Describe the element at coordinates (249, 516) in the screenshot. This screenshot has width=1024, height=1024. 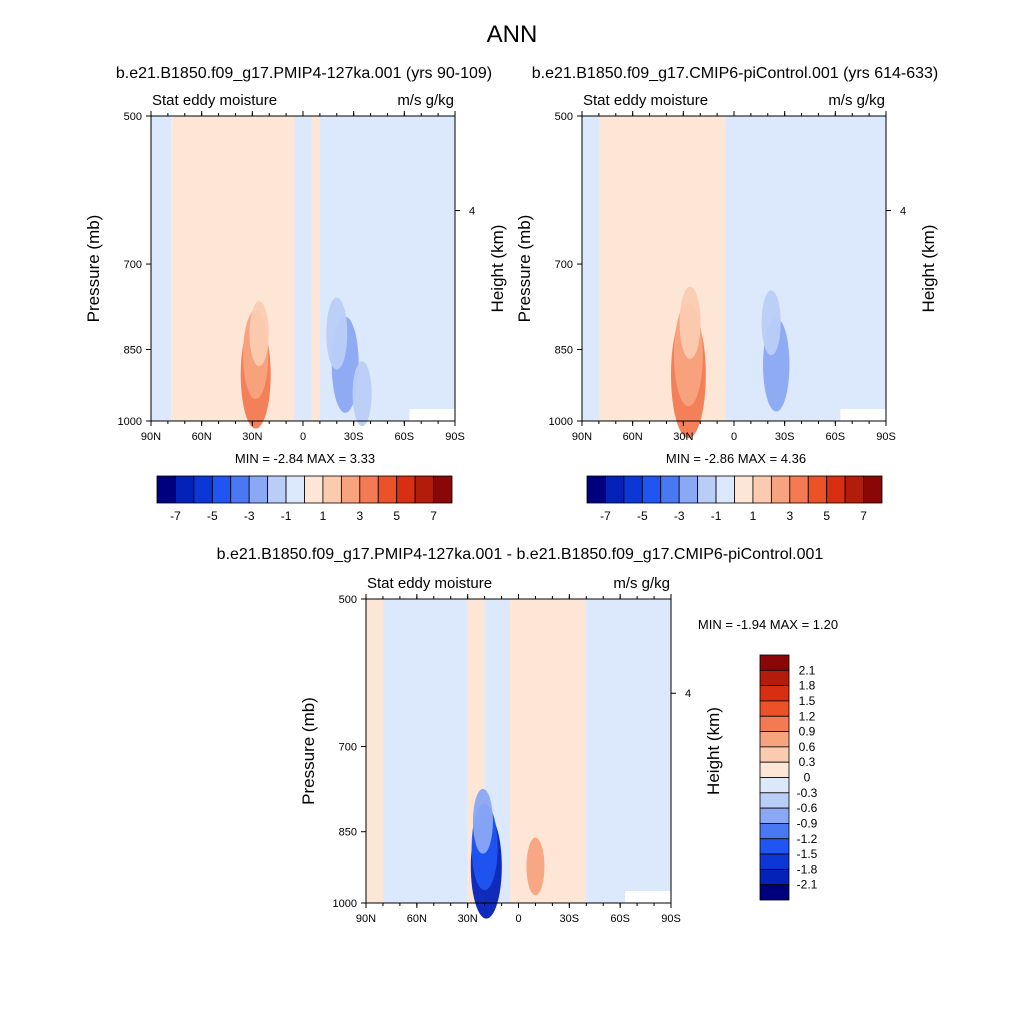
I see `colorbar-label: -3` at that location.